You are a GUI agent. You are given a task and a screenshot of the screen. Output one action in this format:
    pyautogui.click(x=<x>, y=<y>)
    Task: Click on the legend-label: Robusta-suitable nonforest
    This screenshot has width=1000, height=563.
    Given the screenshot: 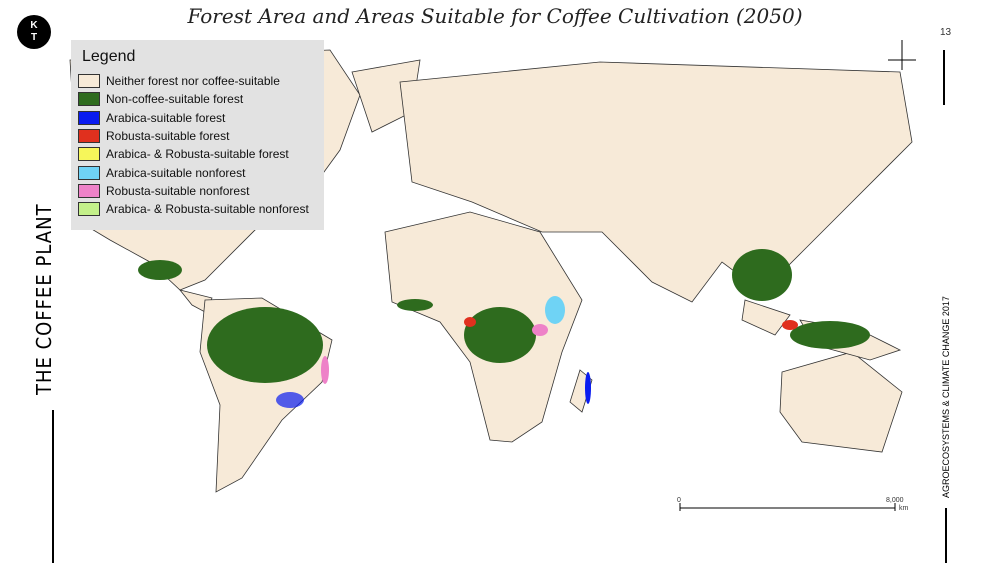 What is the action you would take?
    pyautogui.click(x=178, y=190)
    